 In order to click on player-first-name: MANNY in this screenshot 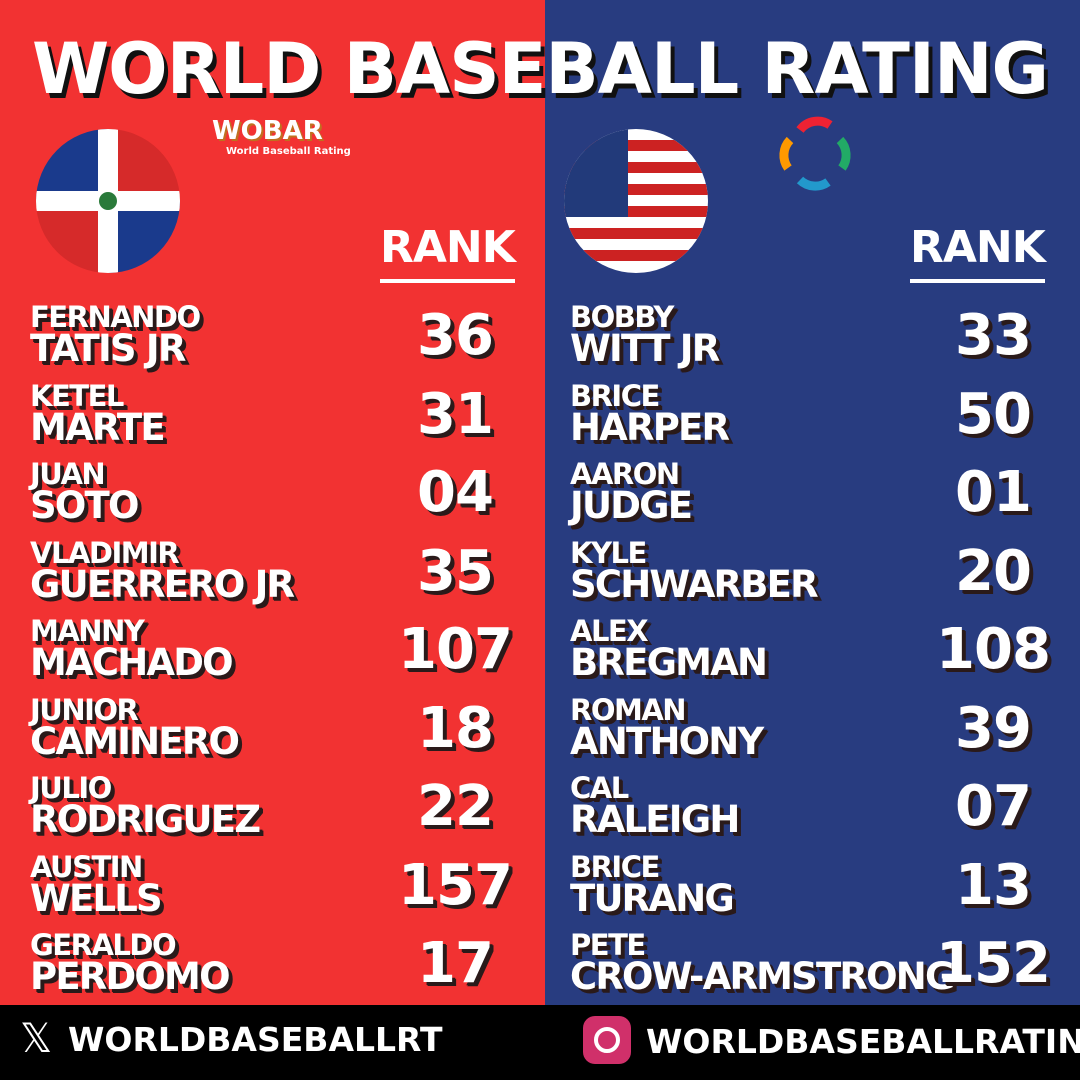, I will do `click(87, 631)`.